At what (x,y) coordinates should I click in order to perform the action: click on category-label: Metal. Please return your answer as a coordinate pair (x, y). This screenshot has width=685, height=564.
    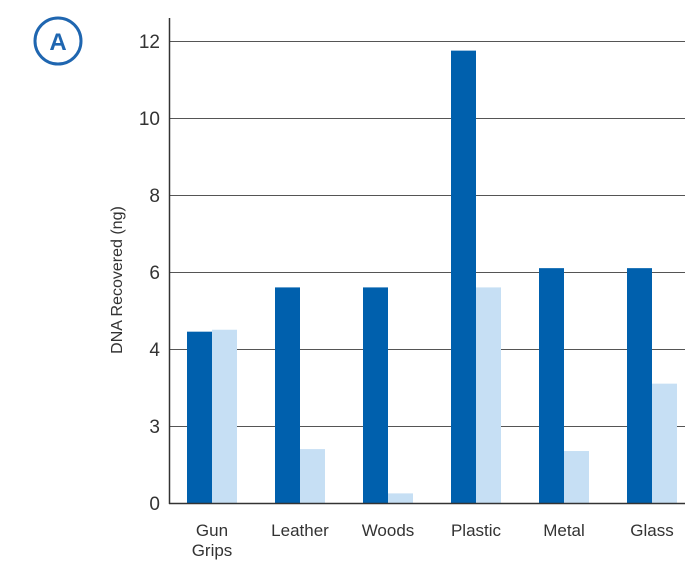
    Looking at the image, I should click on (564, 530).